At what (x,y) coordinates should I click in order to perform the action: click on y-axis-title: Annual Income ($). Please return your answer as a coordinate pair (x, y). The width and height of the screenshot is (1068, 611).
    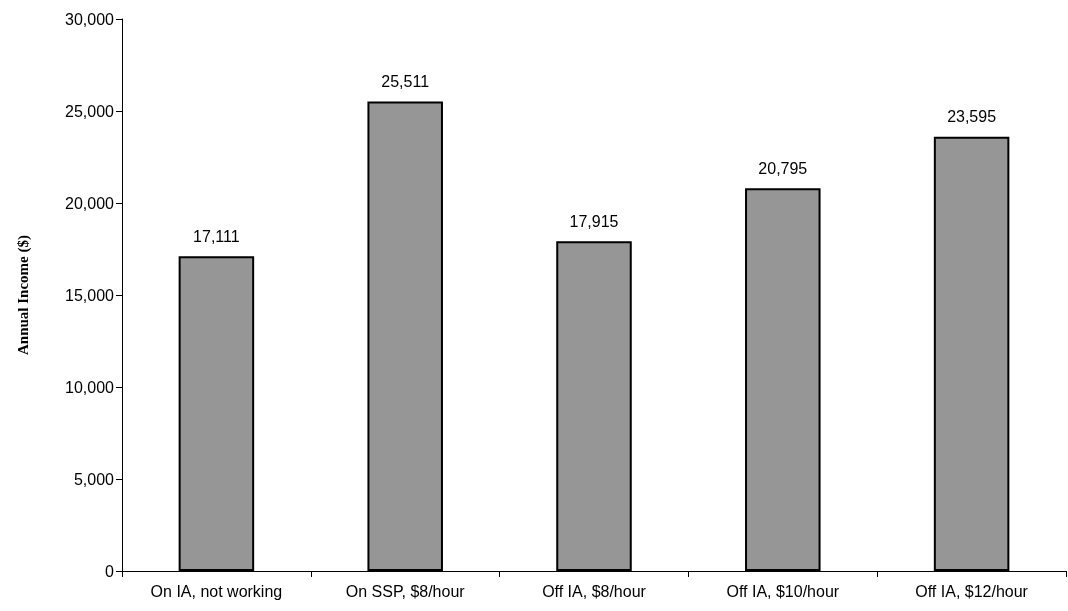
    Looking at the image, I should click on (23, 295).